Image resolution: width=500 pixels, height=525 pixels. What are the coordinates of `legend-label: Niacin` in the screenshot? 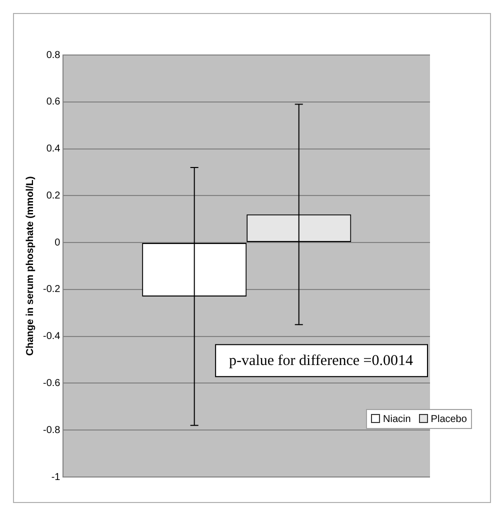 It's located at (396, 419).